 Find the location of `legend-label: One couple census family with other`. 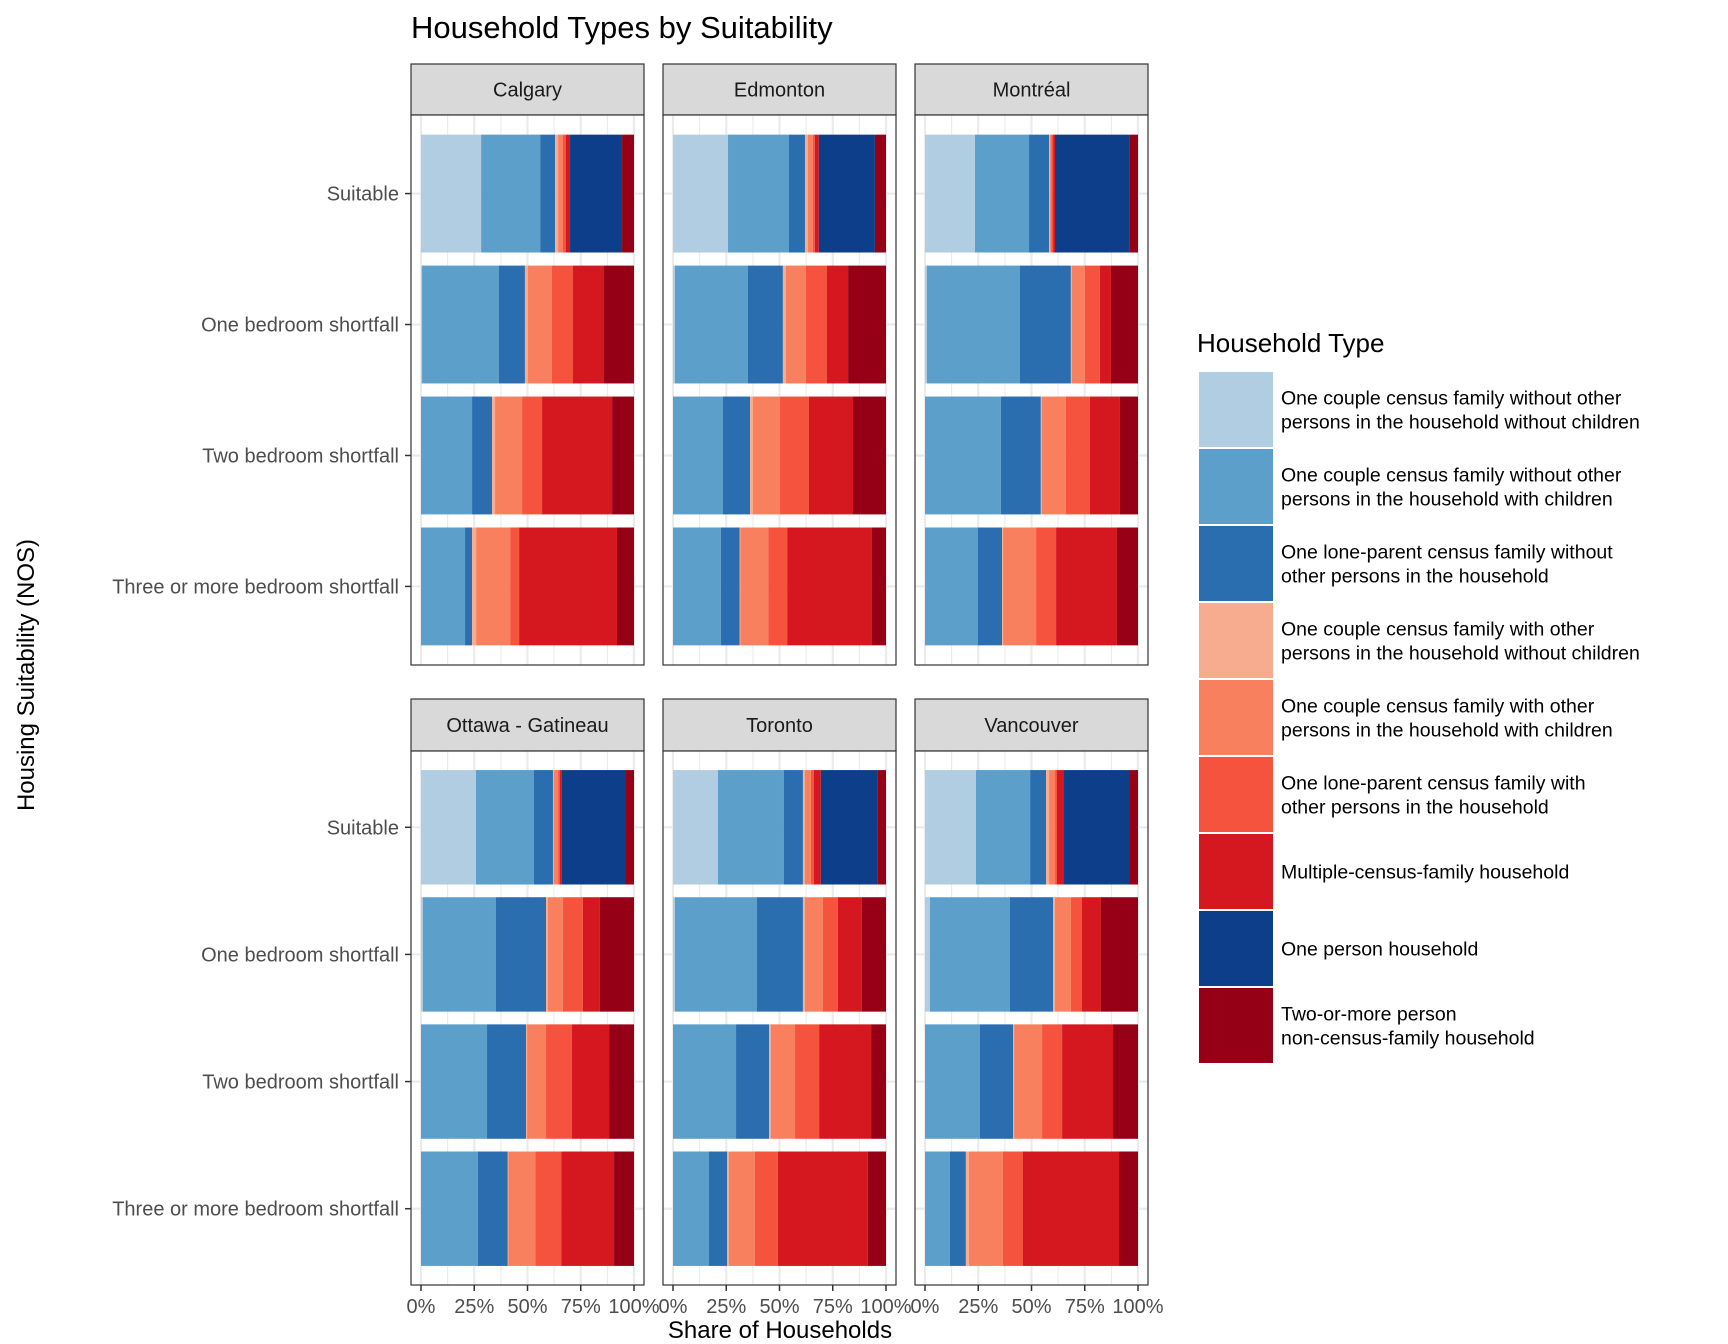

legend-label: One couple census family with other is located at coordinates (1438, 630).